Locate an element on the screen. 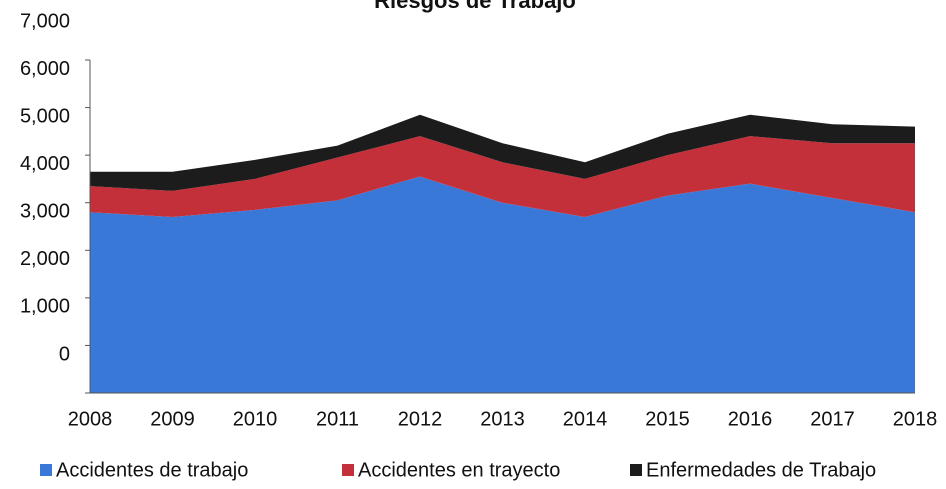 This screenshot has width=946, height=489. y-tick-label: 0 is located at coordinates (64, 354).